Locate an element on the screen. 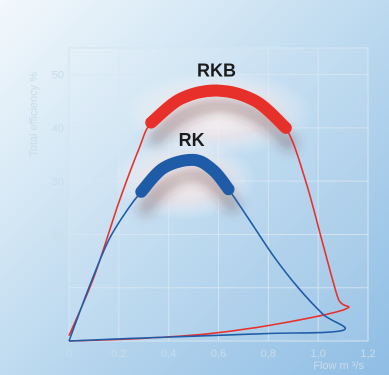  x-axis-label: Flow m ³/s is located at coordinates (338, 366).